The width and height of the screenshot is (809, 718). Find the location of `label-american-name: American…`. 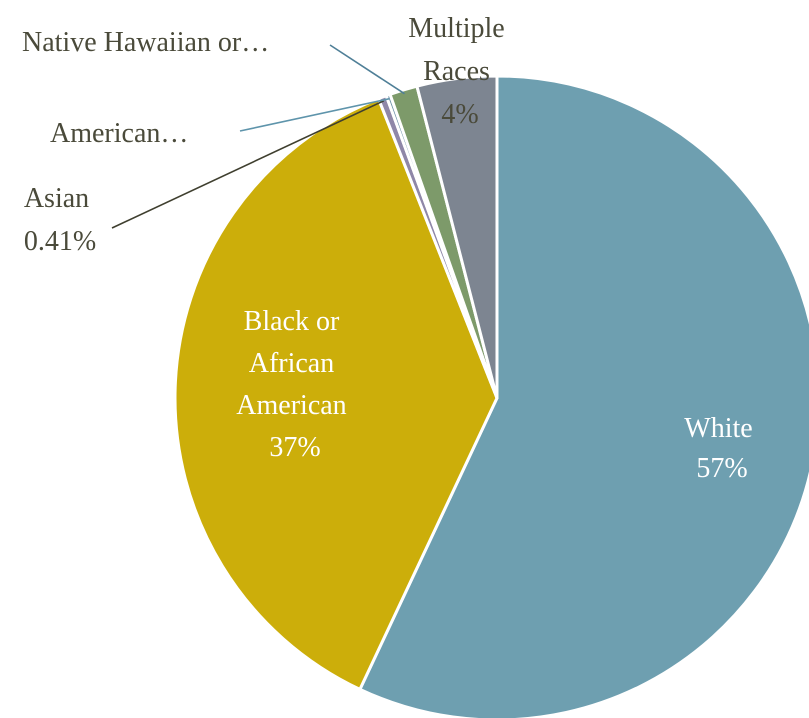

label-american-name: American… is located at coordinates (119, 133).